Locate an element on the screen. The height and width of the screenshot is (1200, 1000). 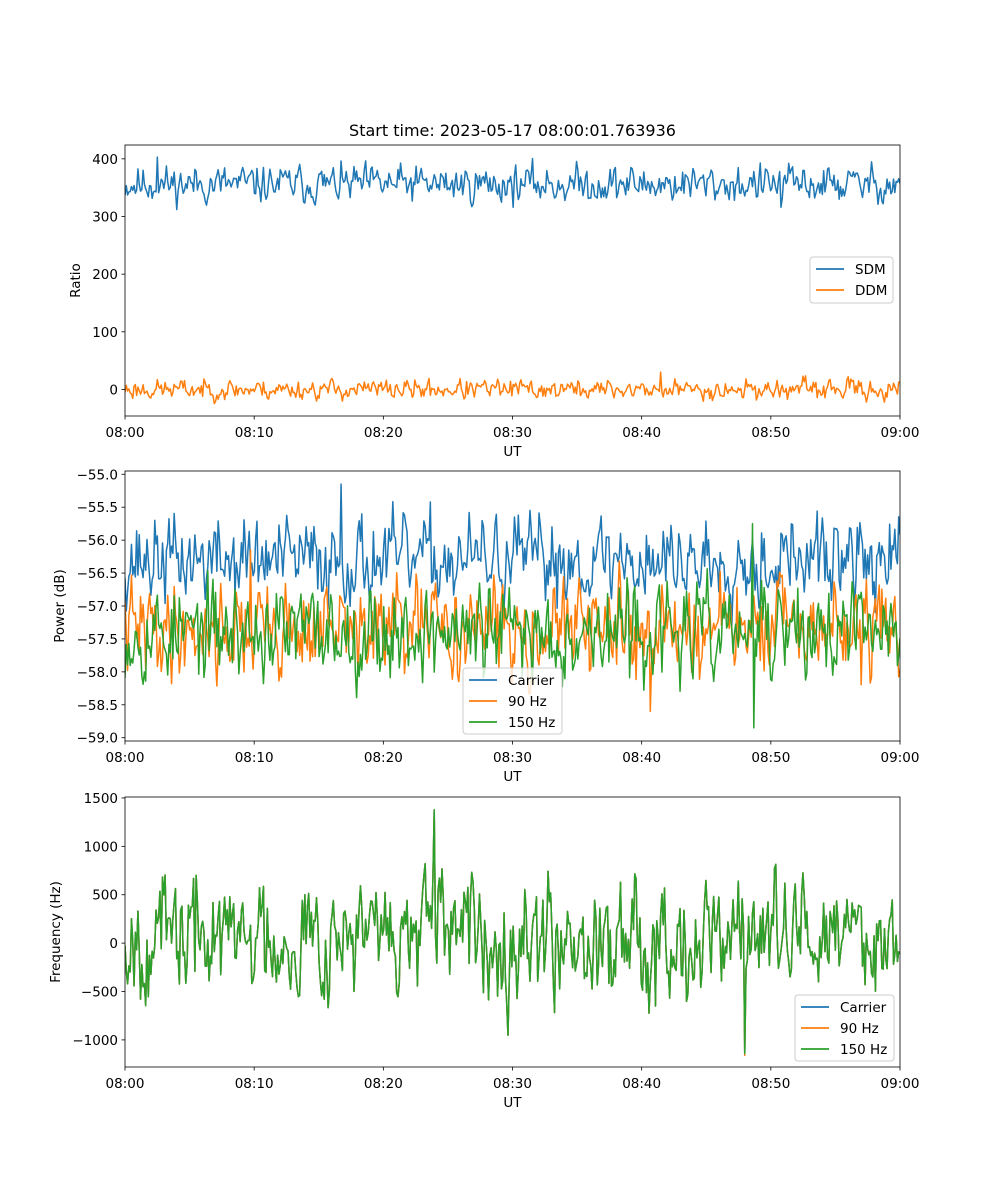
series-line-150-hz is located at coordinates (512, 625).